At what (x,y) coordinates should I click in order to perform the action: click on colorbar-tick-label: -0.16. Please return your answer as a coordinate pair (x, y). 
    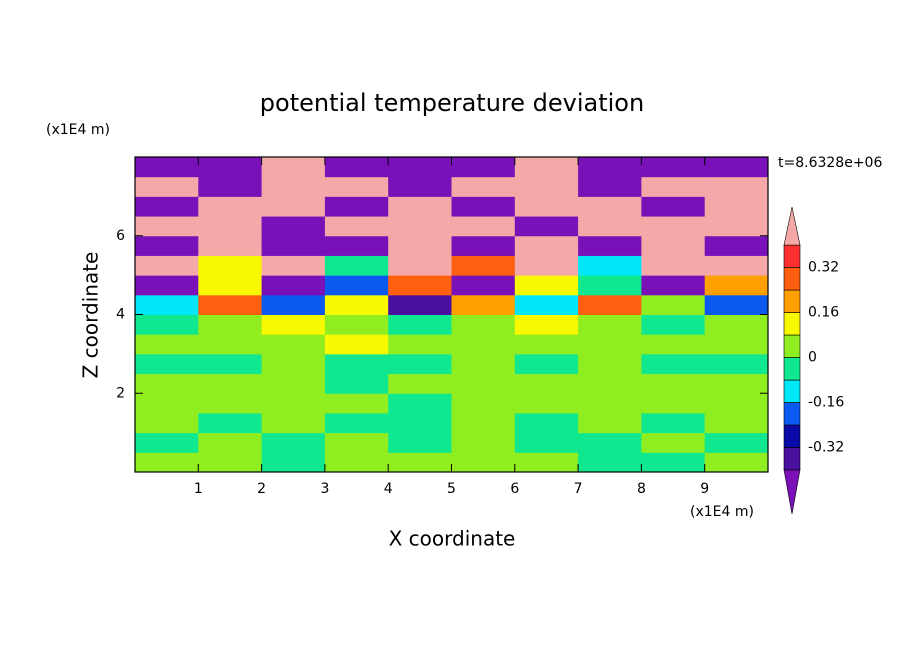
    Looking at the image, I should click on (826, 403).